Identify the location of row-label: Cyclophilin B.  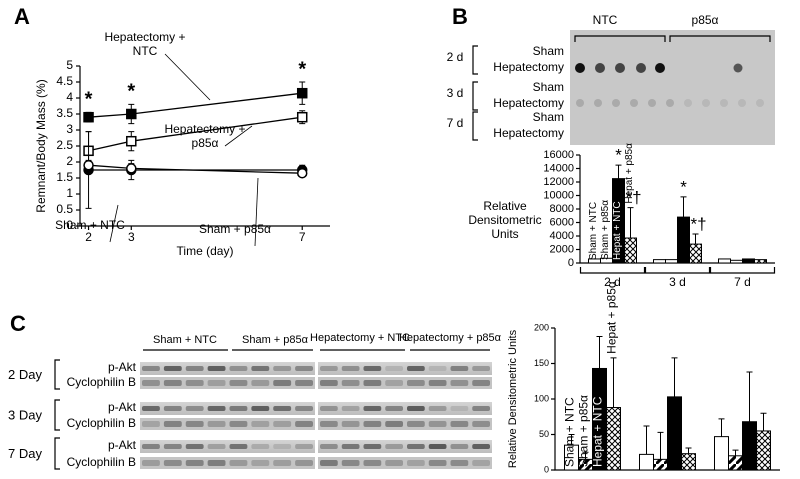
(101, 423).